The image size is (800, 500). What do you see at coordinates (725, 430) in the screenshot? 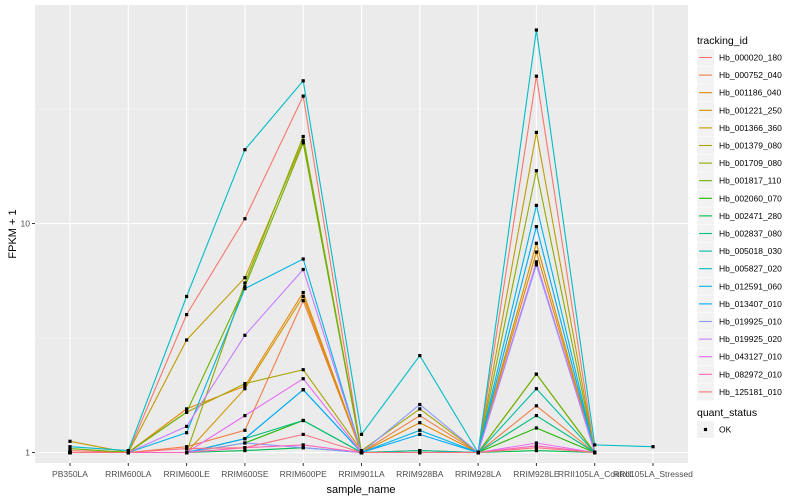
I see `legend-label: OK` at bounding box center [725, 430].